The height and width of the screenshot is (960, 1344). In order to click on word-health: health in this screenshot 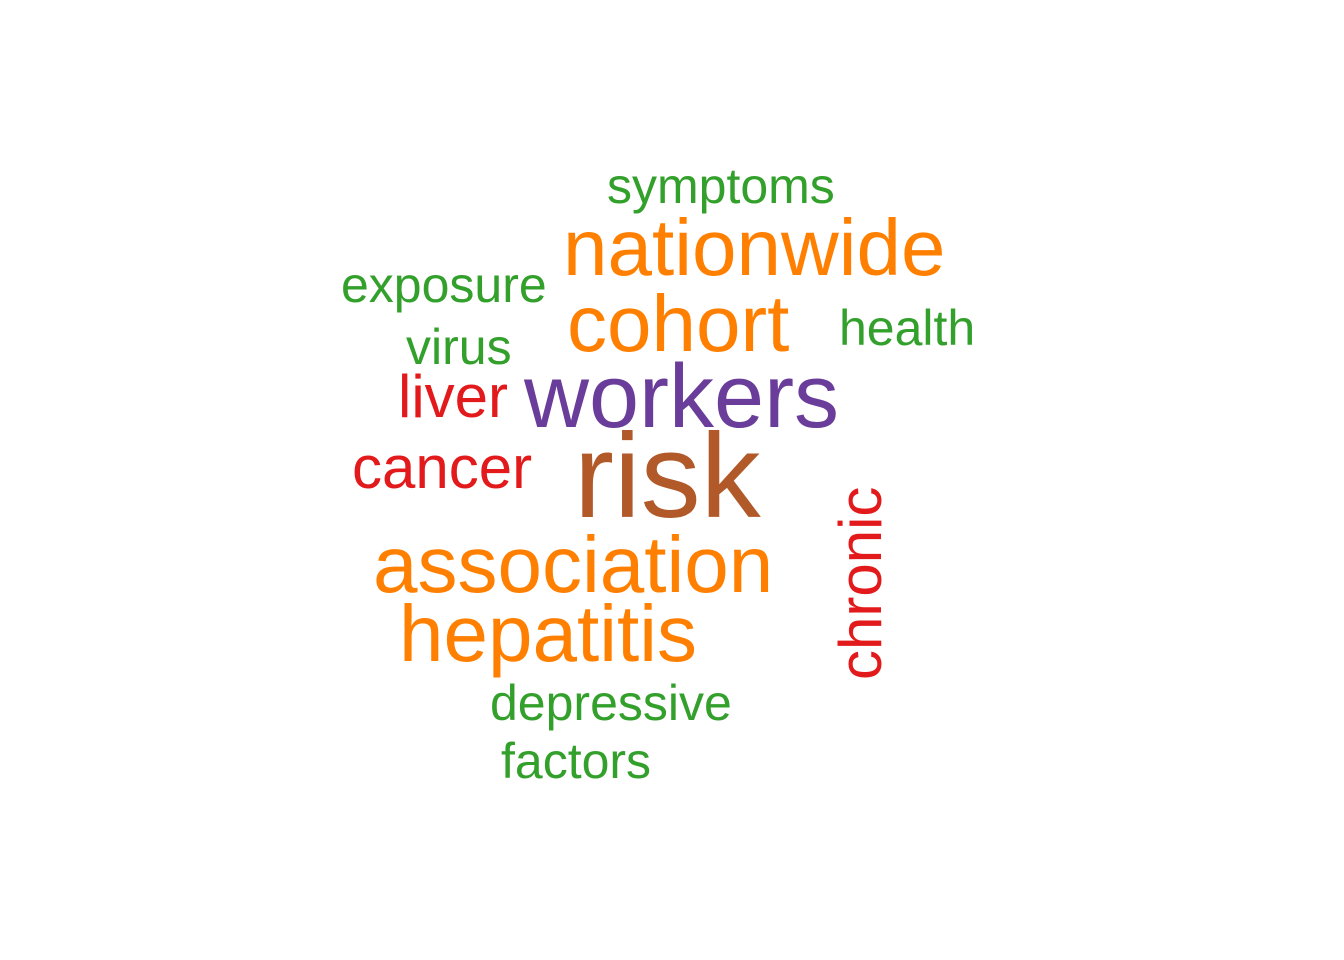, I will do `click(907, 328)`.